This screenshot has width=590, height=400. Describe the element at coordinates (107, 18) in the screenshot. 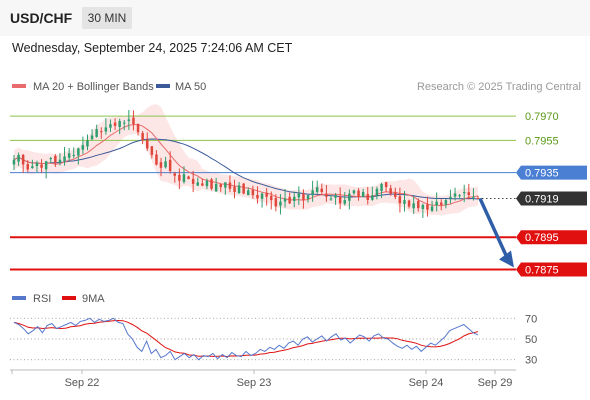

I see `interval-button: 30 MIN` at that location.